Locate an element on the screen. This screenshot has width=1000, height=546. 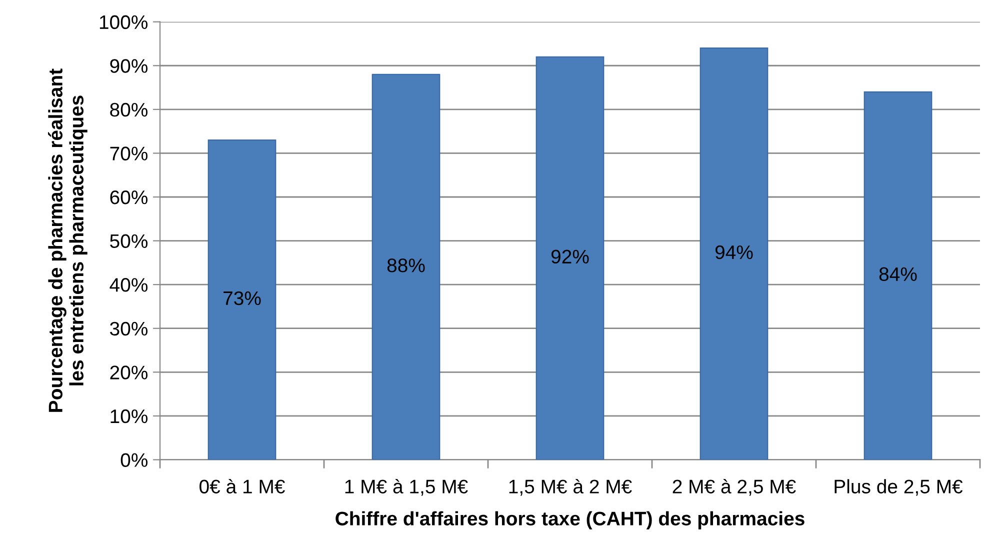
x-tick-label: 1 M€ à 1,5 M€ is located at coordinates (406, 487).